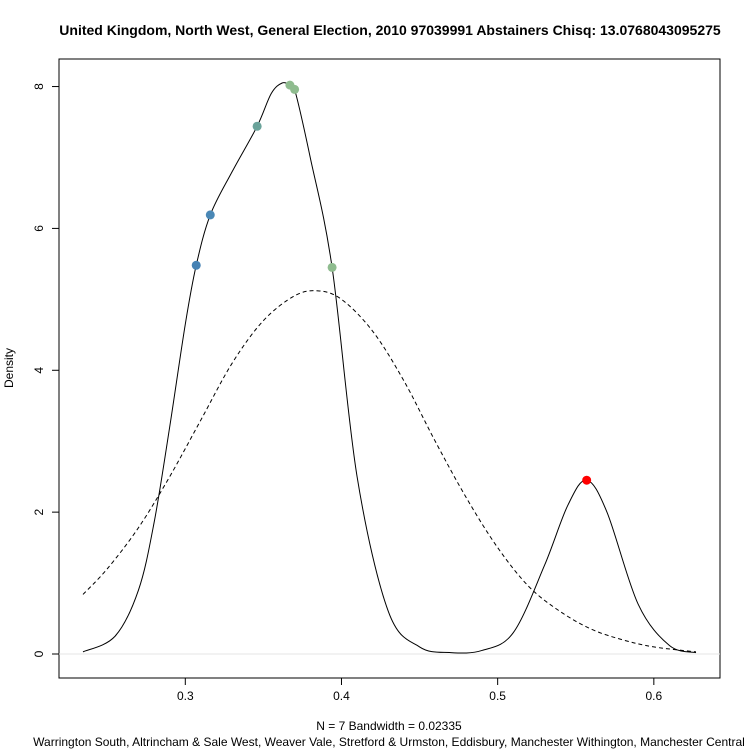  What do you see at coordinates (39, 653) in the screenshot?
I see `y-tick-label: 0` at bounding box center [39, 653].